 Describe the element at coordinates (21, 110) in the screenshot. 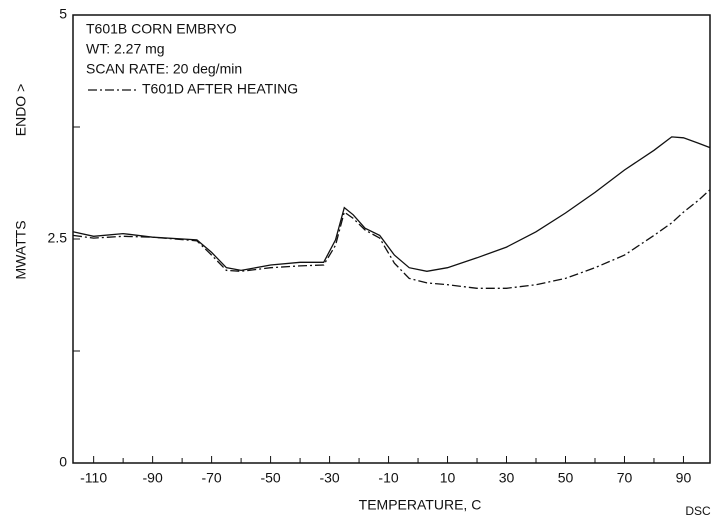

I see `y-axis-label-2: ENDO >` at that location.